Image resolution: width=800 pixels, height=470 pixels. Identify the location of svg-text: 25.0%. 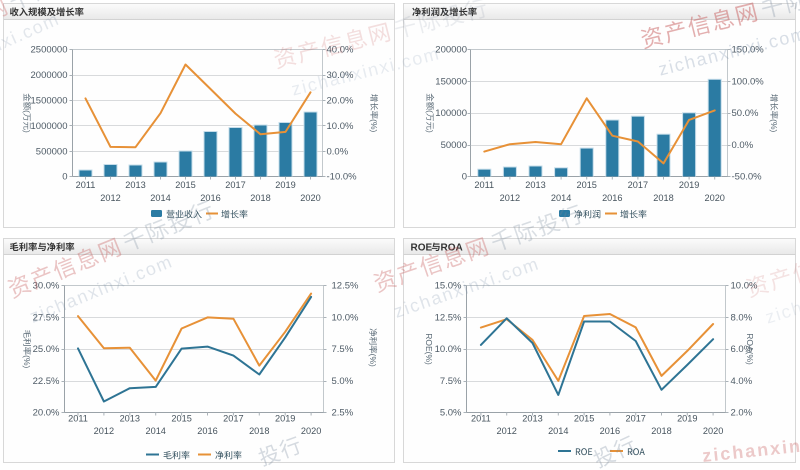
(46, 349).